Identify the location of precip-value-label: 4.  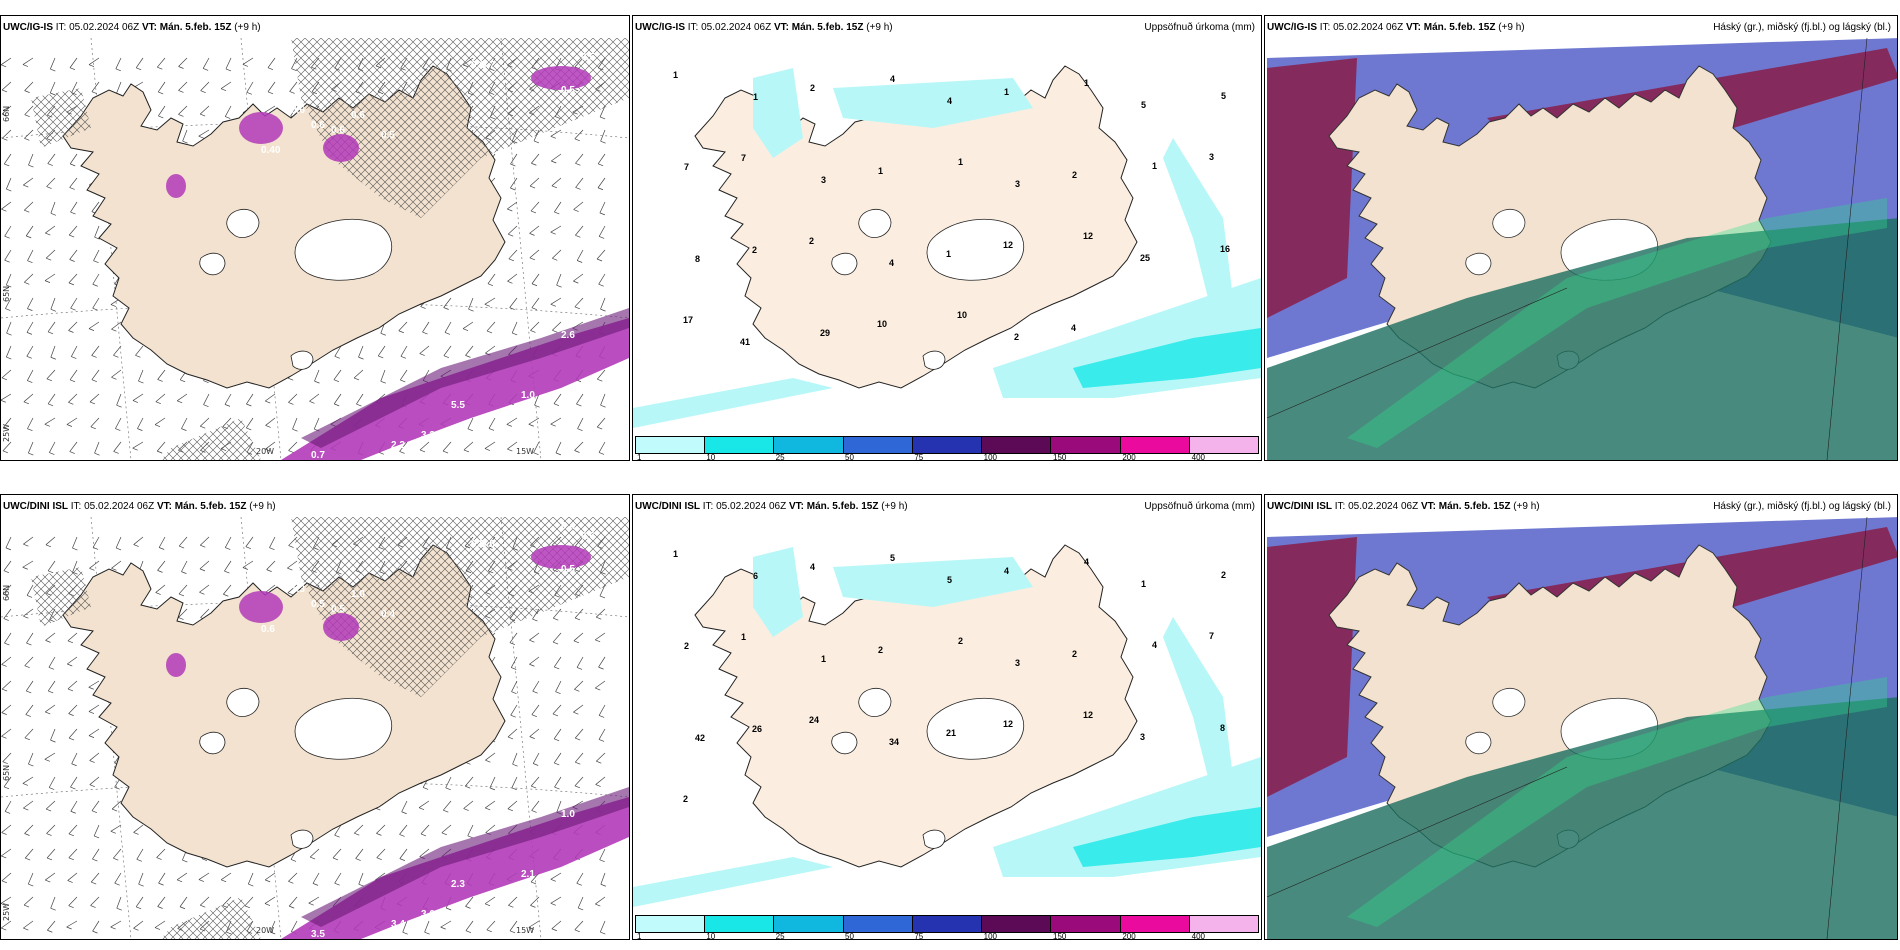
(1073, 328).